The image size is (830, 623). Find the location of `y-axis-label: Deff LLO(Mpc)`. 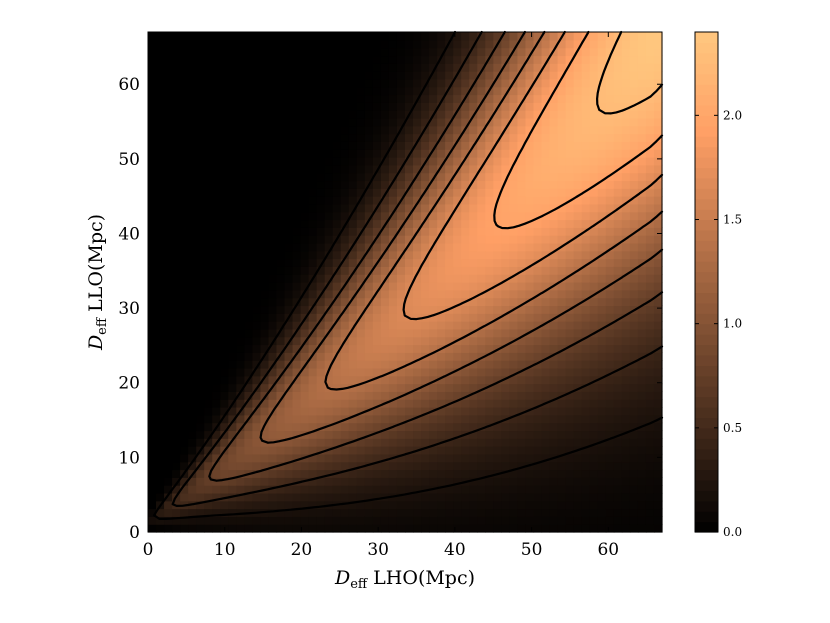

y-axis-label: Deff LLO(Mpc) is located at coordinates (97, 282).